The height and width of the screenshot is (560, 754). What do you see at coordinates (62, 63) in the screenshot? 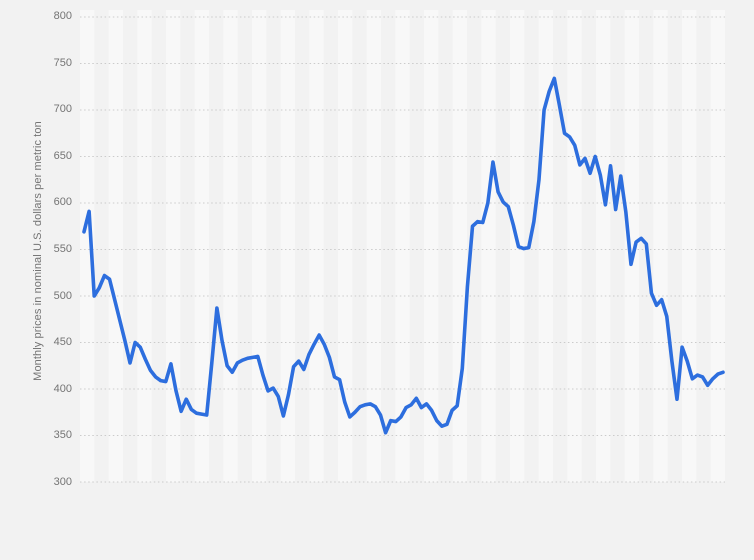
I see `y-tick-label: 750` at bounding box center [62, 63].